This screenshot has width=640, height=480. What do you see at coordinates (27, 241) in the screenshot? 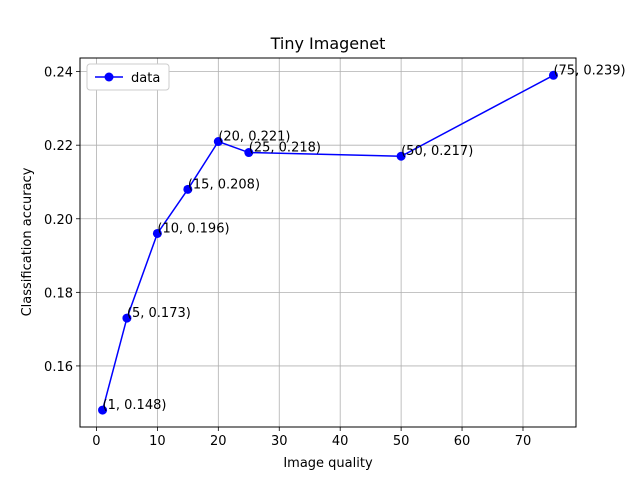
I see `y-axis-label: Classification accuracy` at bounding box center [27, 241].